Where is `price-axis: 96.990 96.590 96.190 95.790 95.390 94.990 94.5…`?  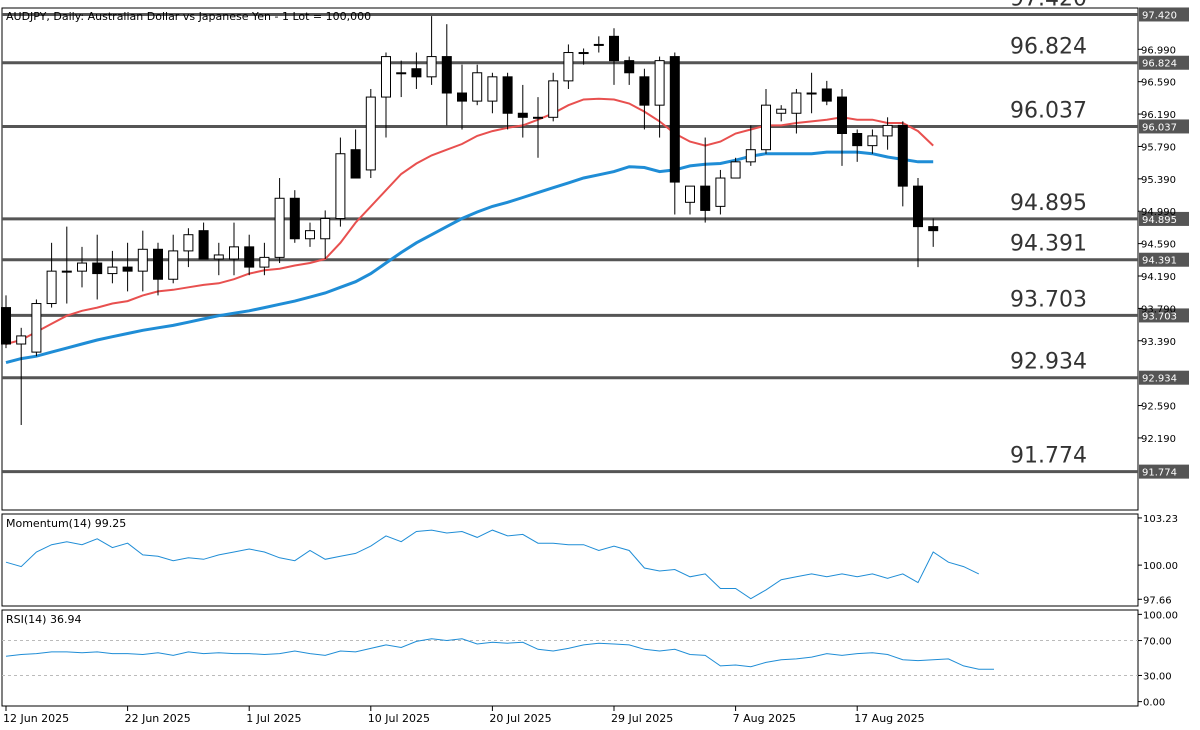 price-axis: 96.990 96.590 96.190 95.790 95.390 94.990 94.5… is located at coordinates (1157, 245).